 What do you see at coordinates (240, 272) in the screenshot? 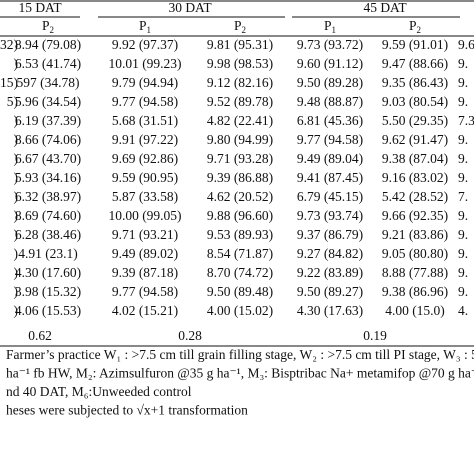
I see `cell: 8.70 (74.72)` at bounding box center [240, 272].